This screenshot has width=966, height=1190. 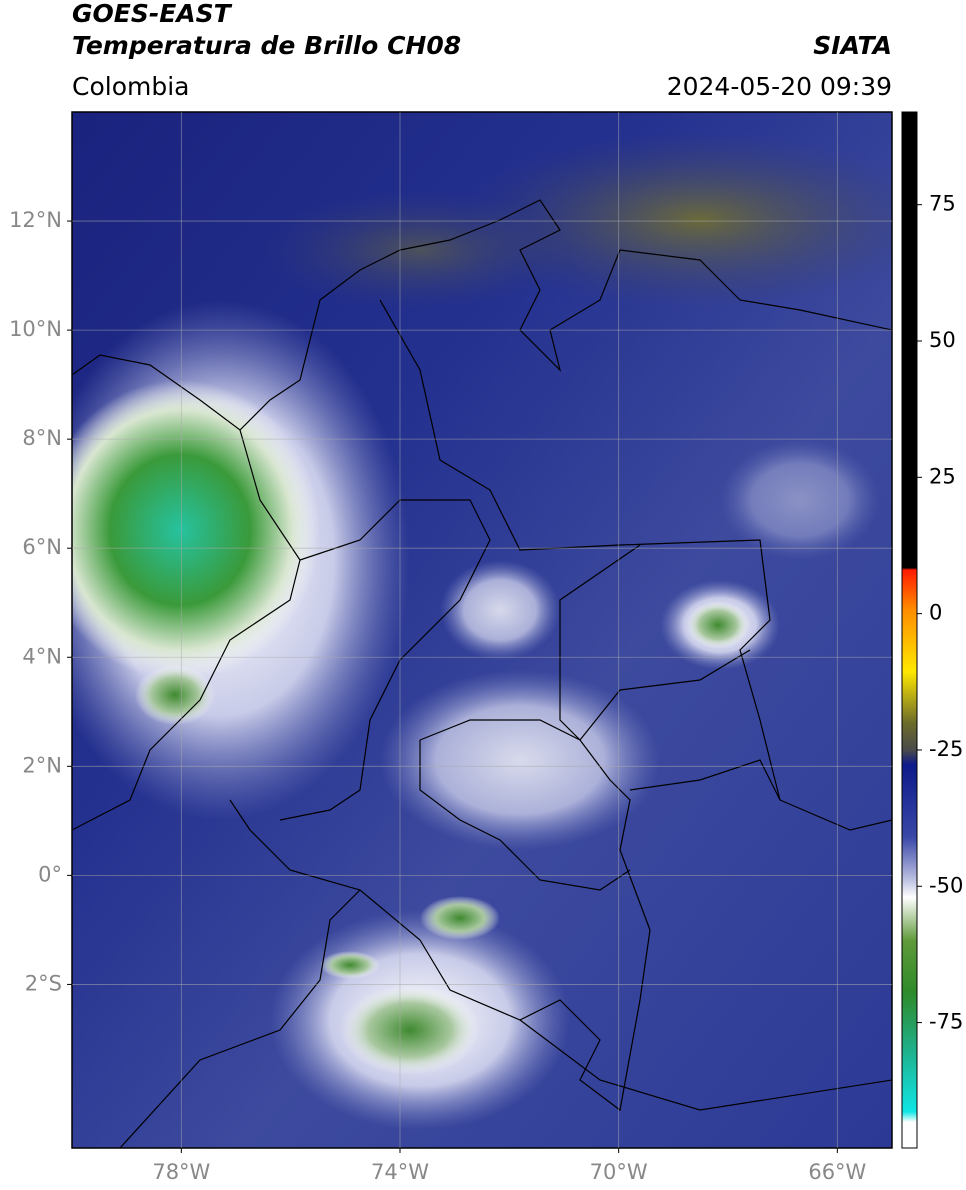 I want to click on x-tick-label: 70°W, so click(x=619, y=1172).